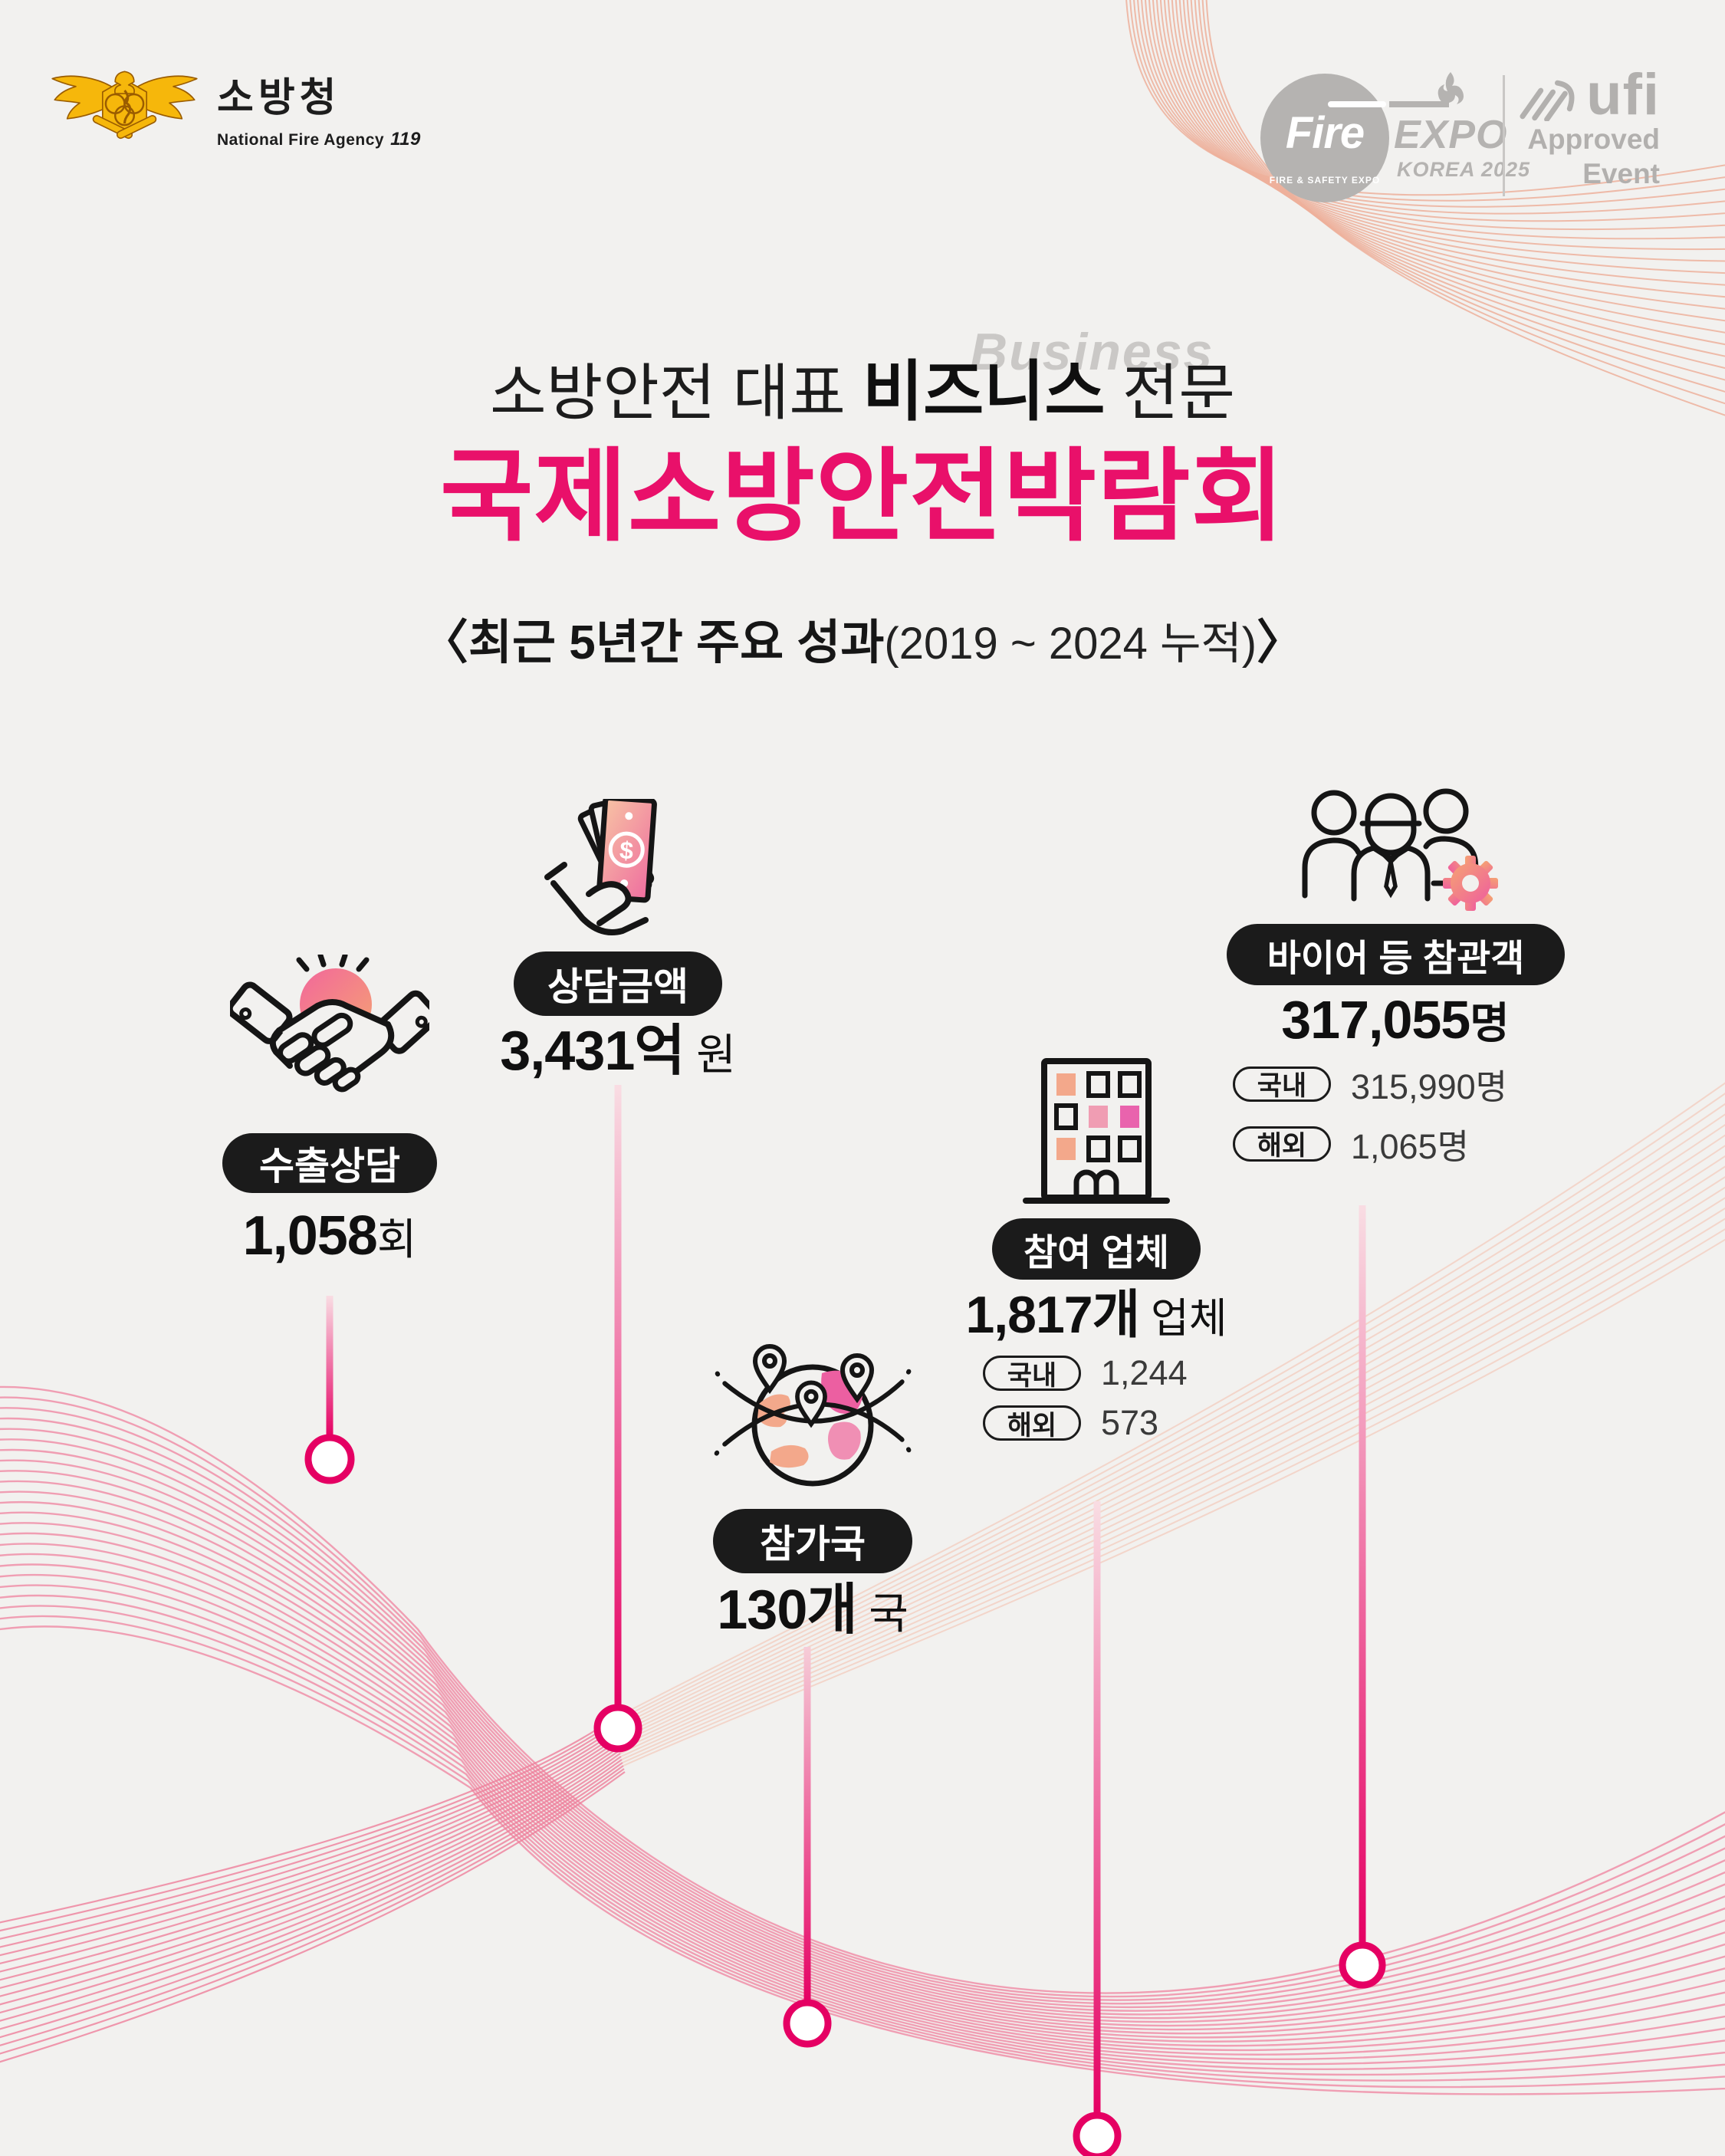 The width and height of the screenshot is (1725, 2156). I want to click on stat-label-pill: 참여 업체, so click(1096, 1249).